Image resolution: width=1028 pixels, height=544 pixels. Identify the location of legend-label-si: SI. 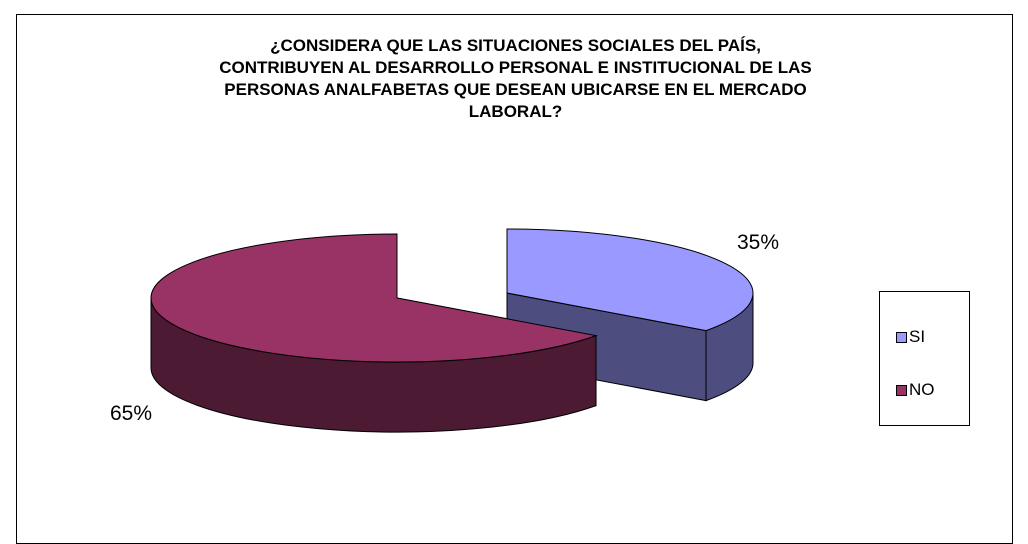
(917, 336).